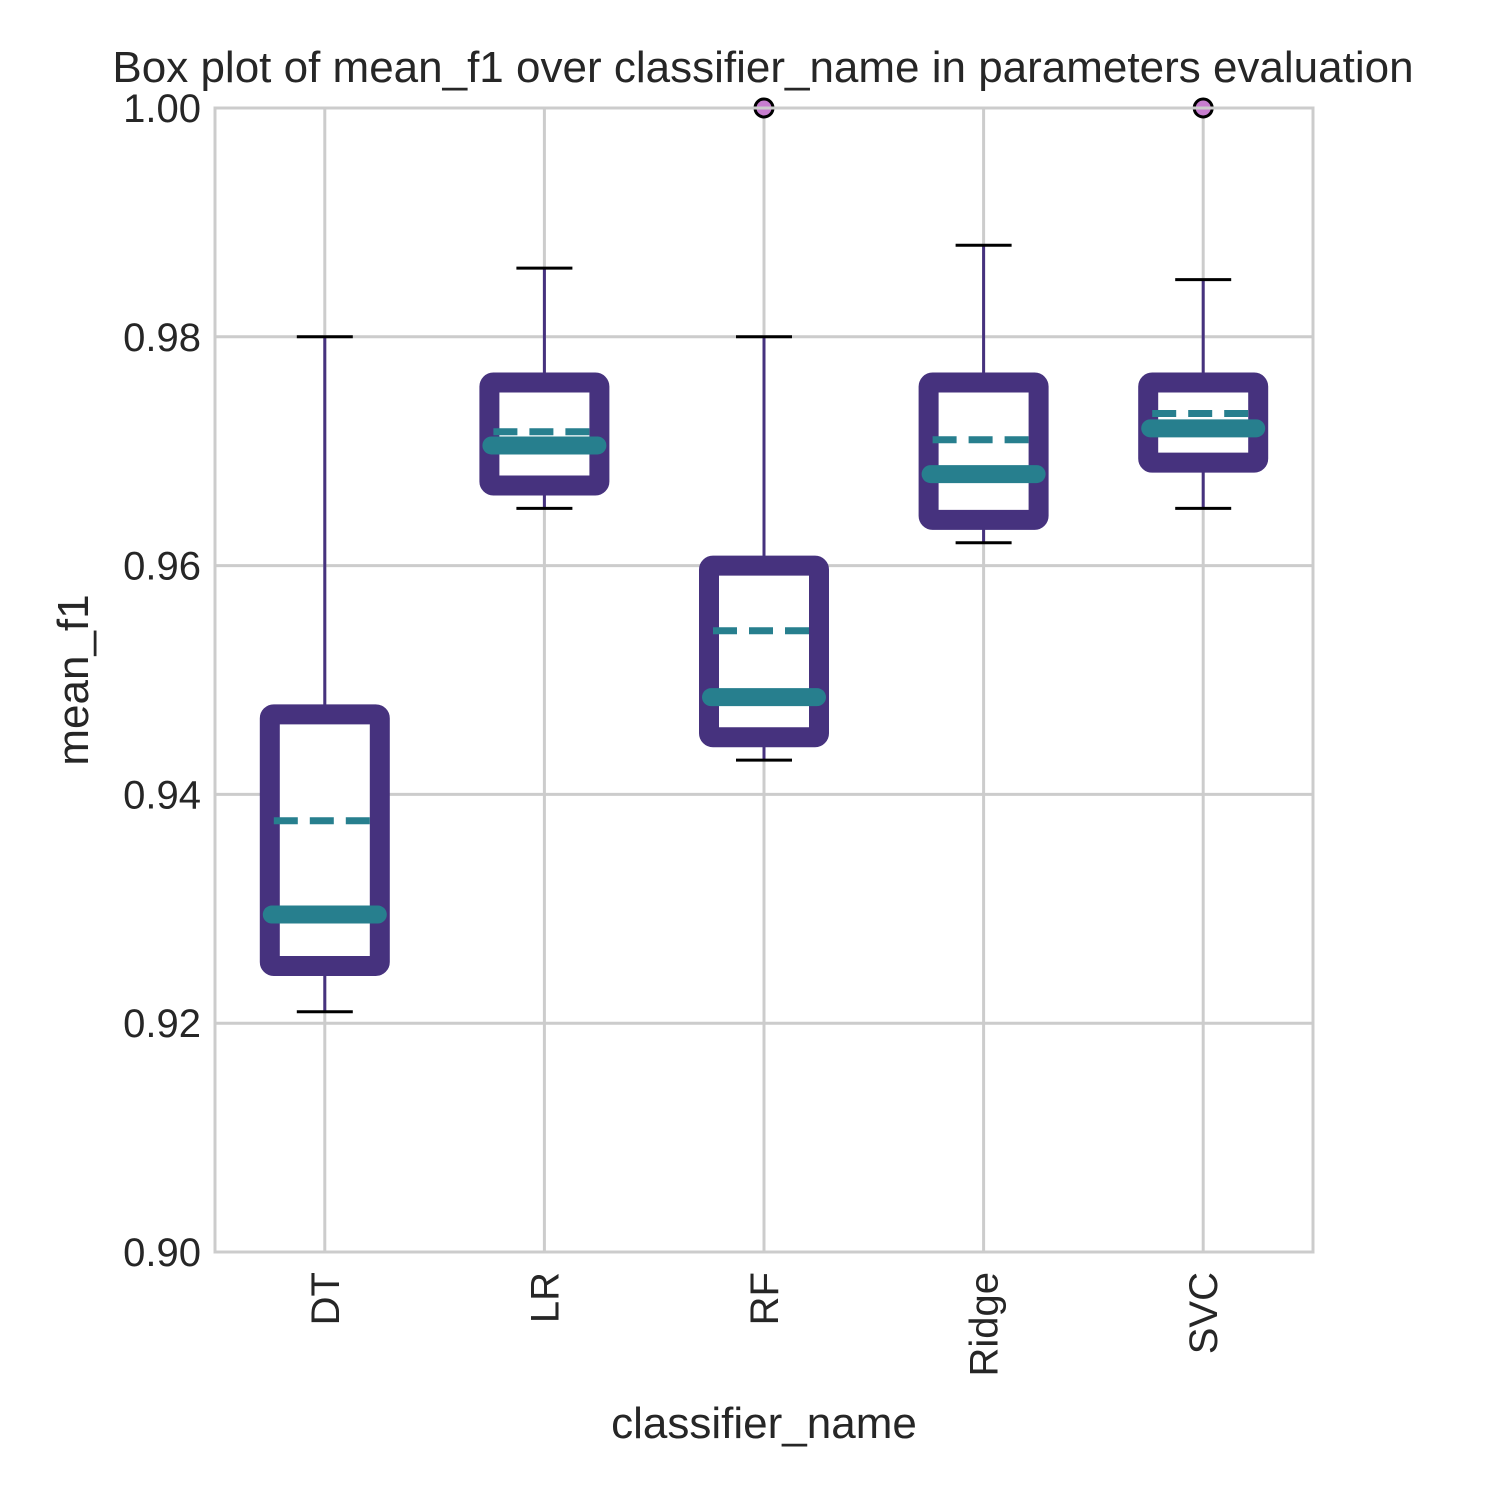  Describe the element at coordinates (324, 840) in the screenshot. I see `box-body-dt` at that location.